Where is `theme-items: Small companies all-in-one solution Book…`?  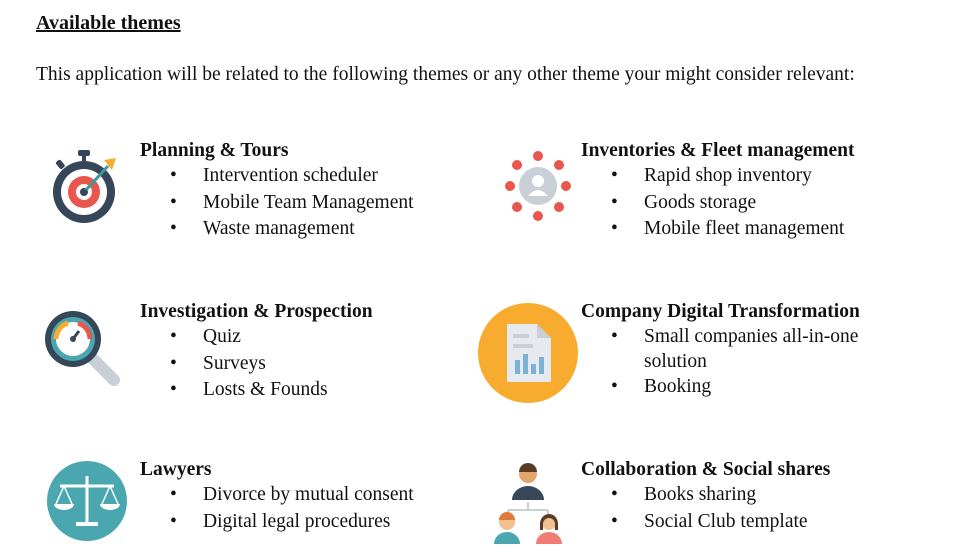
theme-items: Small companies all-in-one solution Book… is located at coordinates (736, 362).